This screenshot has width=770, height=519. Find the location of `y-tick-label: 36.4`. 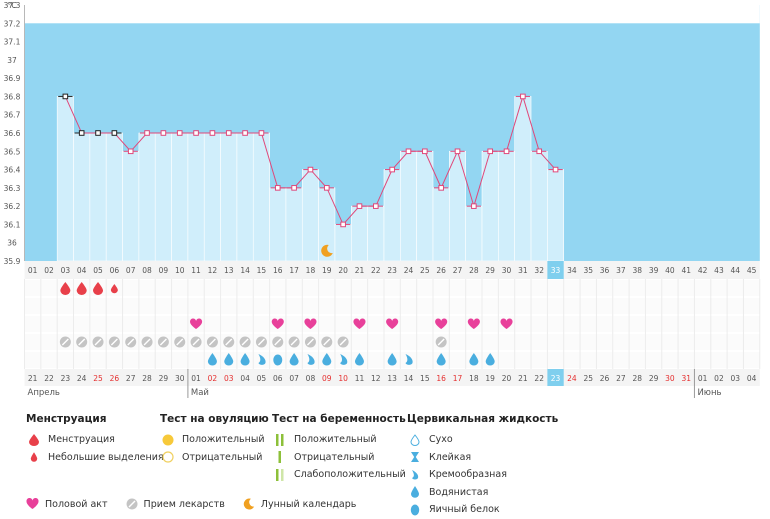

y-tick-label: 36.4 is located at coordinates (12, 170).